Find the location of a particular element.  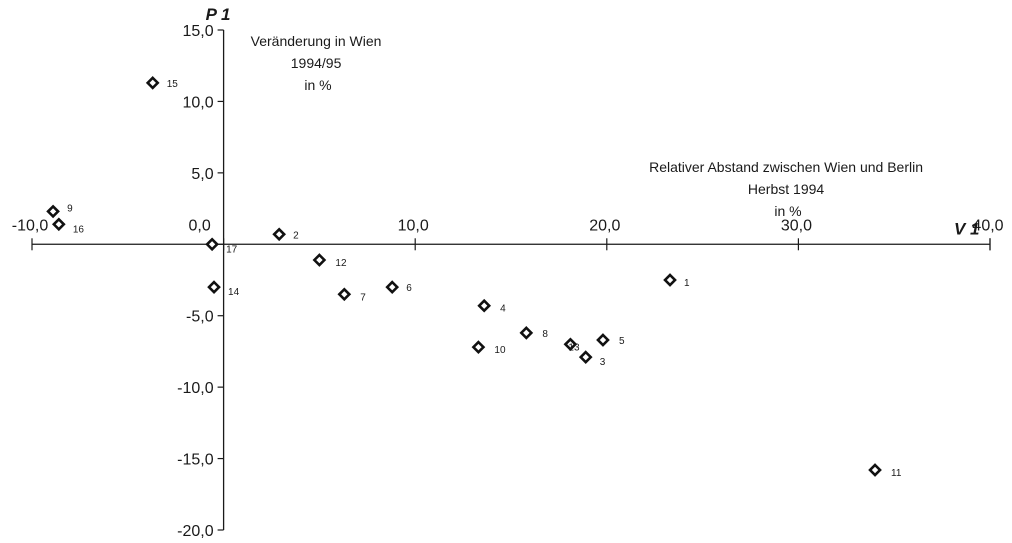

point-label: 13 is located at coordinates (574, 347).